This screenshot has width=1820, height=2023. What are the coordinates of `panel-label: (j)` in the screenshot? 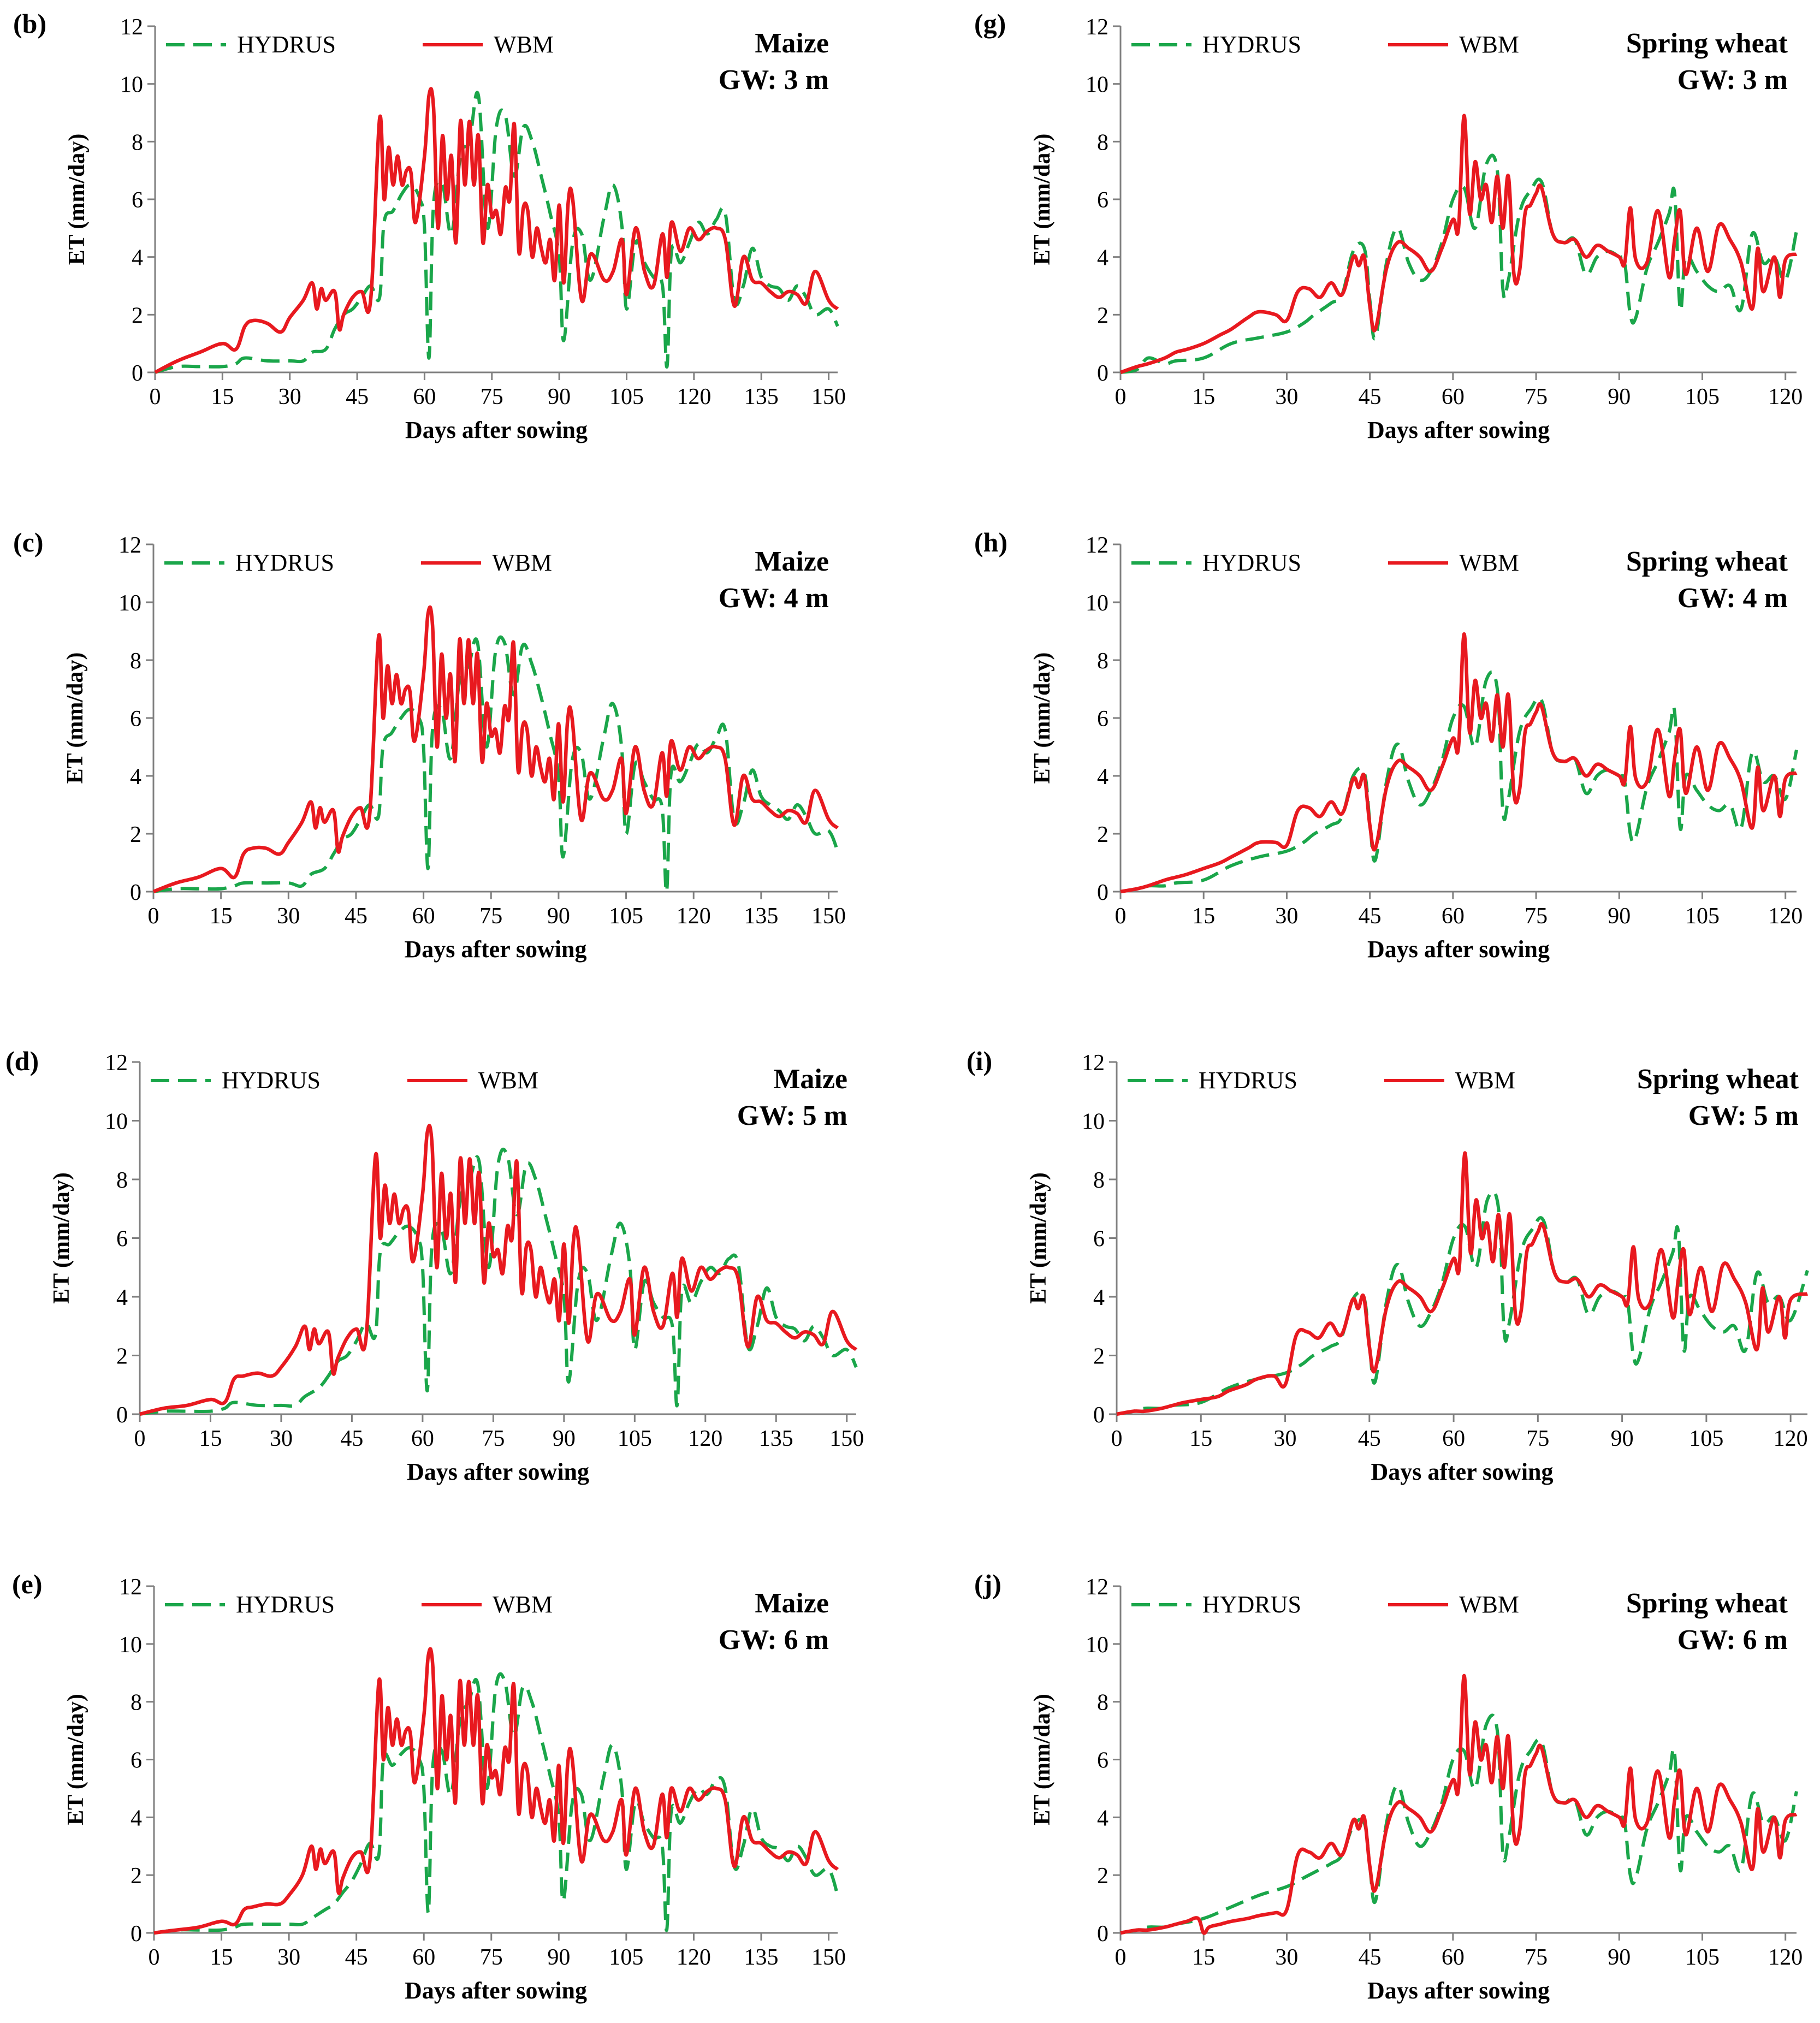 It's located at (987, 1584).